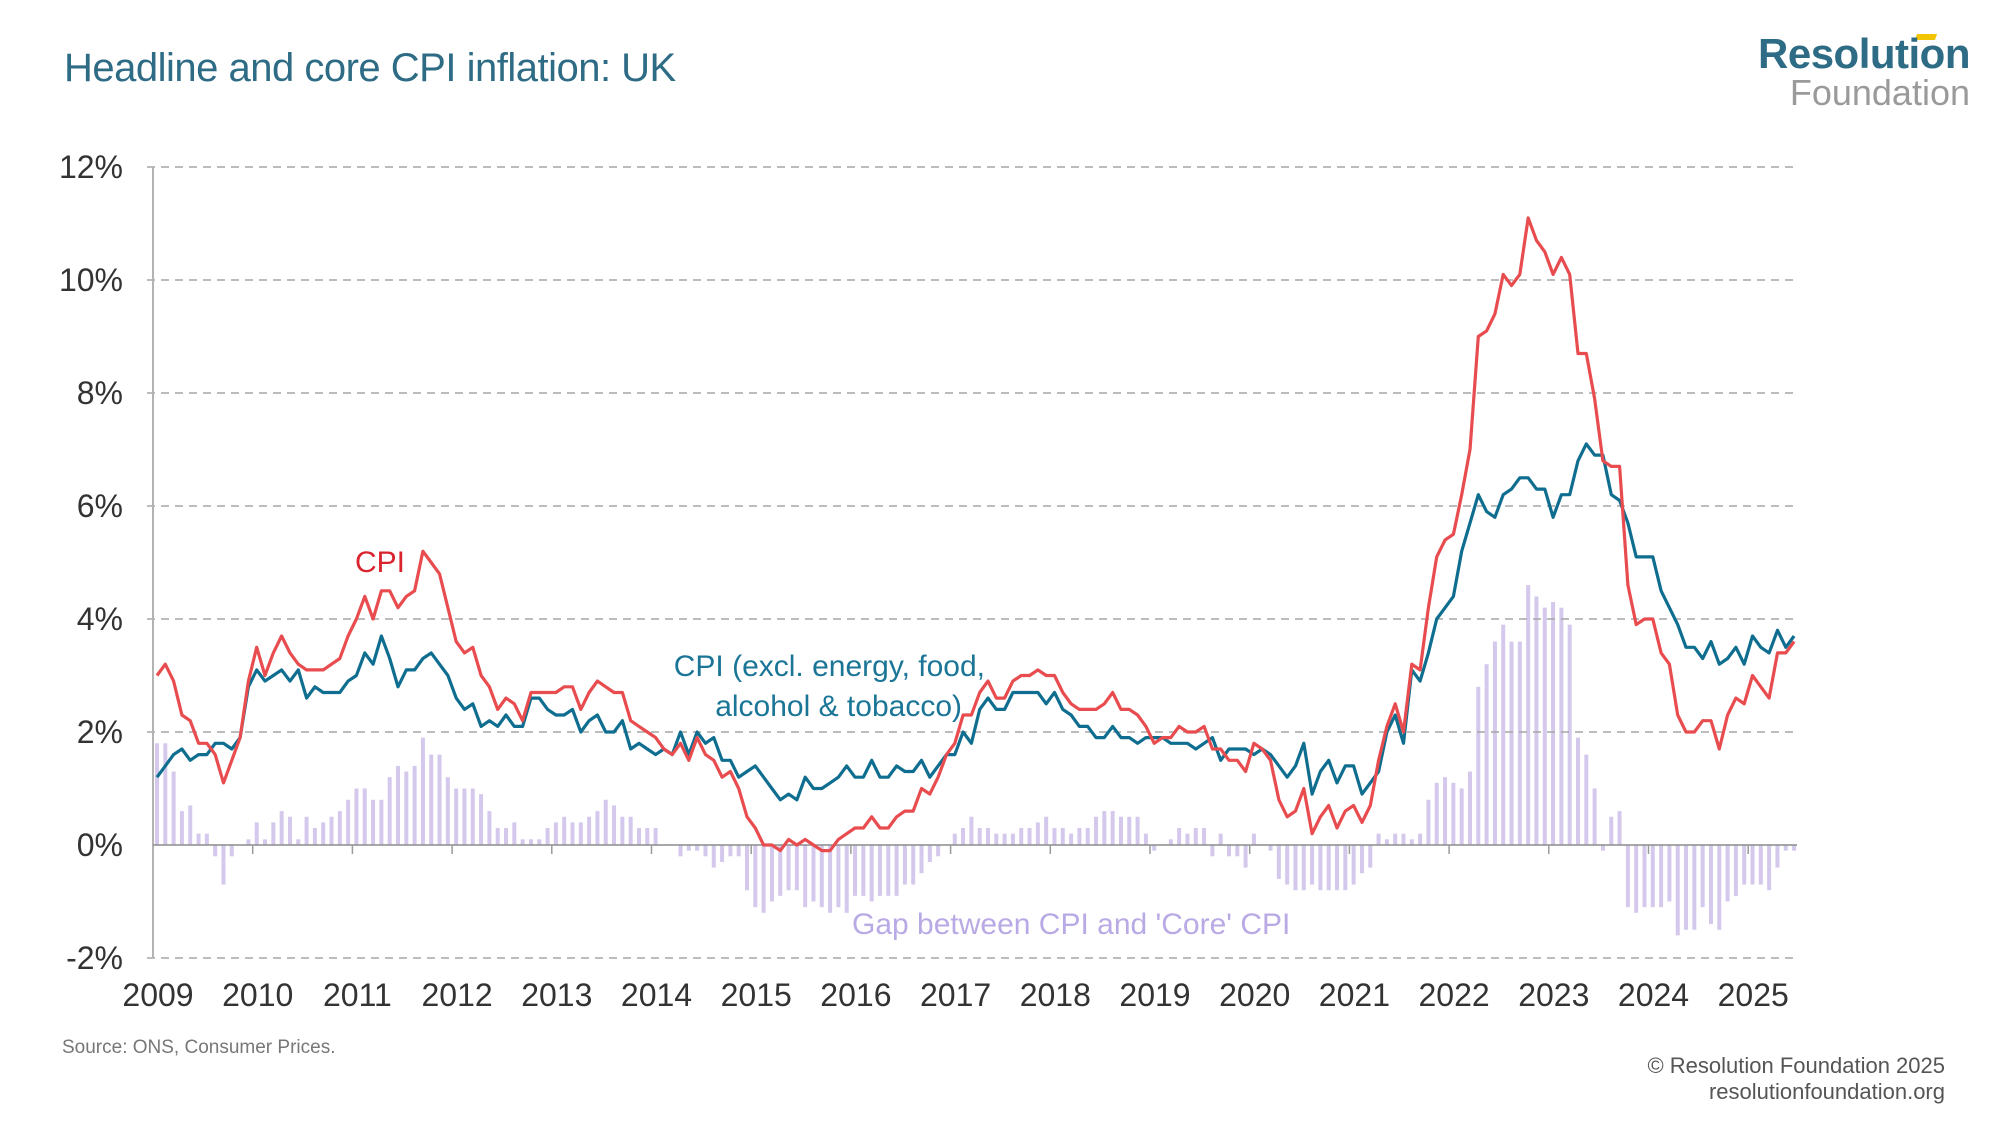  What do you see at coordinates (1354, 995) in the screenshot?
I see `x-tick-label: 2021` at bounding box center [1354, 995].